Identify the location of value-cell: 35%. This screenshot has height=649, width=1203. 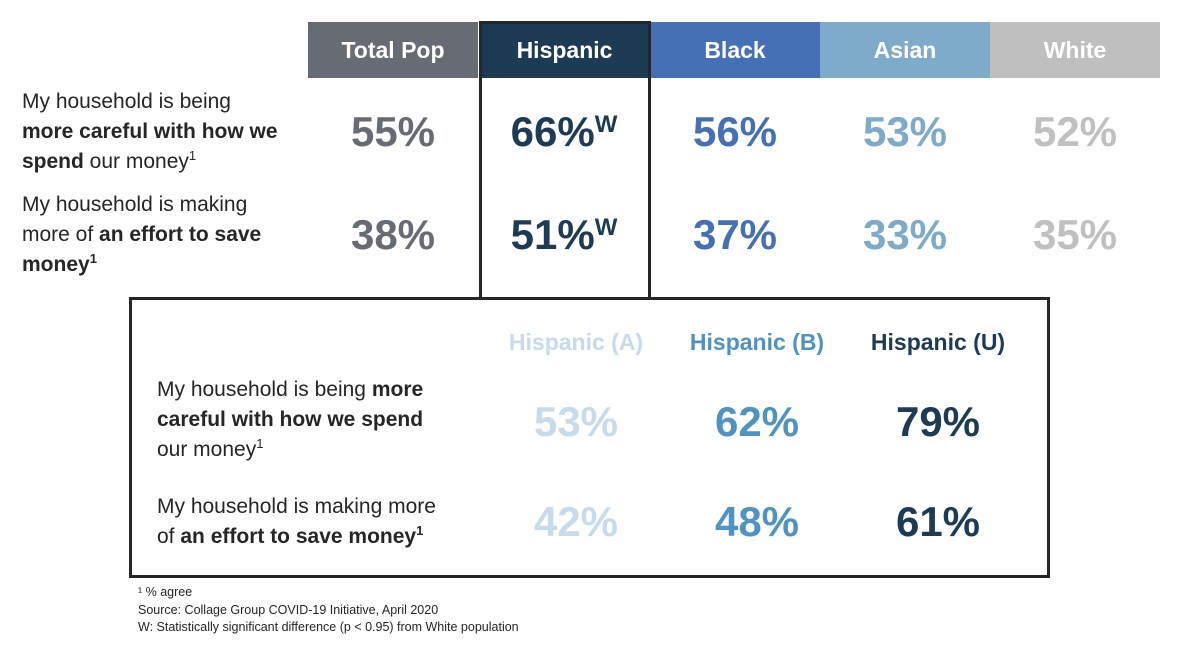
(1075, 235).